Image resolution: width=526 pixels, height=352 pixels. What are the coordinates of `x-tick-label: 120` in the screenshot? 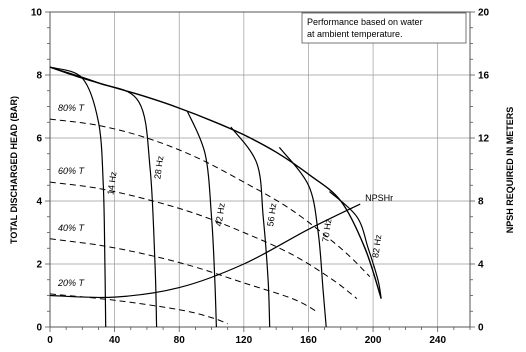 It's located at (244, 340).